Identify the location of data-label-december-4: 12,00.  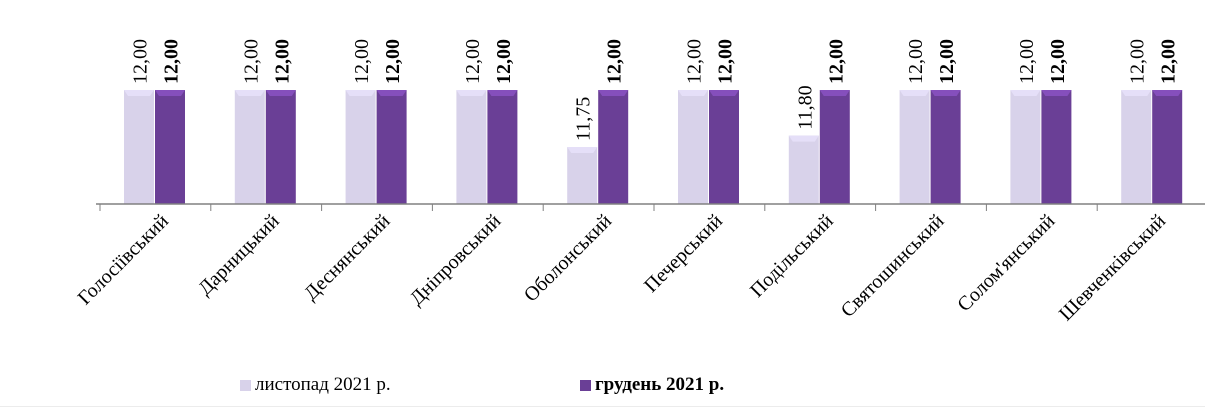
(615, 61).